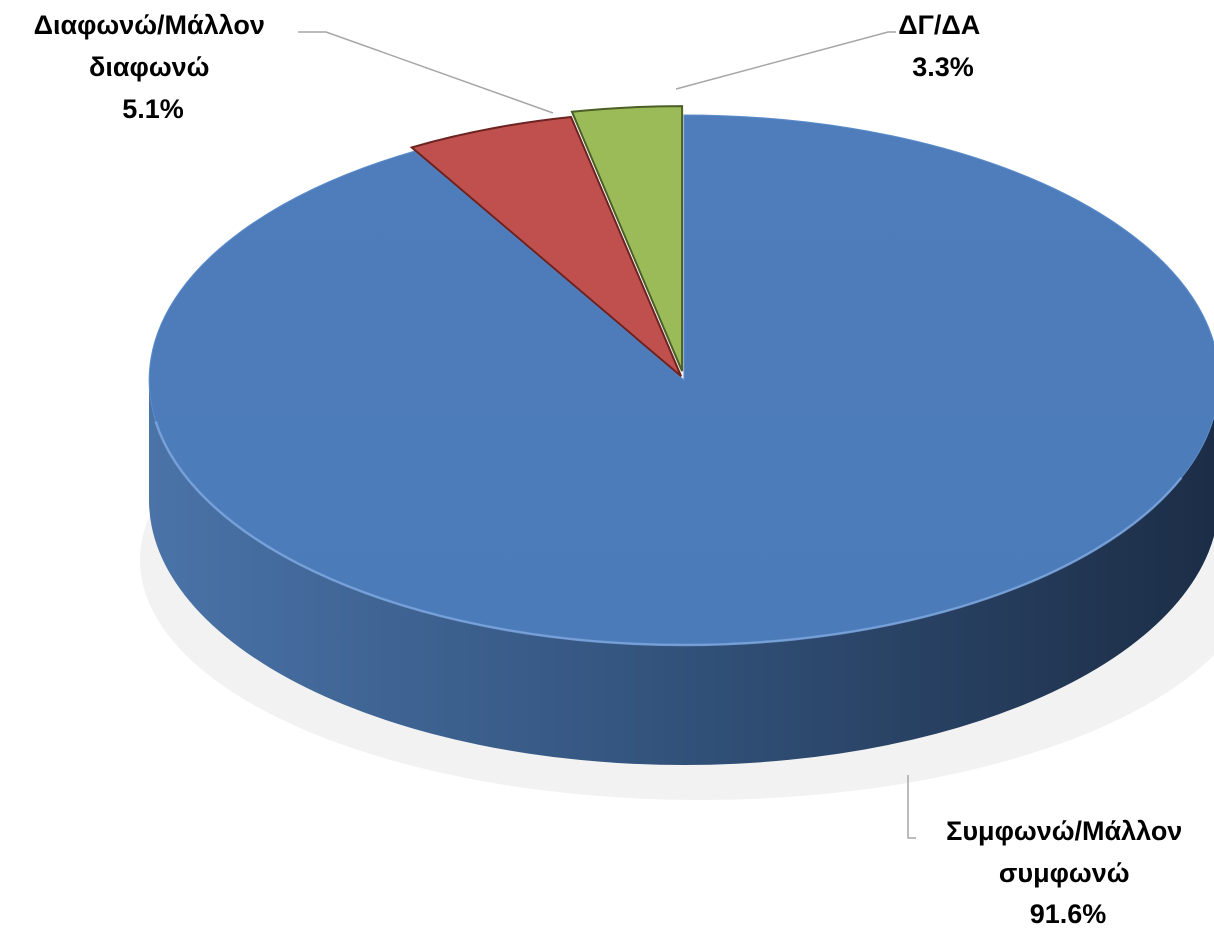 This screenshot has width=1214, height=931. Describe the element at coordinates (943, 67) in the screenshot. I see `slice-value-2: 3.3%` at that location.